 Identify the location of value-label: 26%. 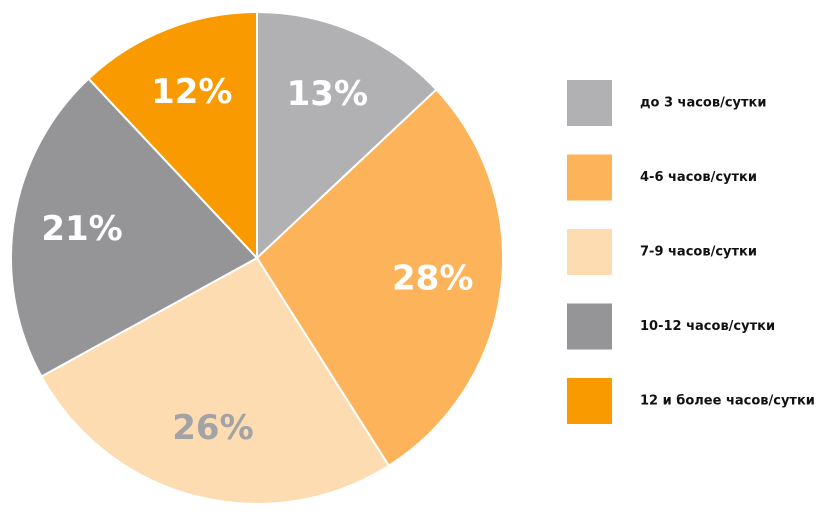
(212, 428).